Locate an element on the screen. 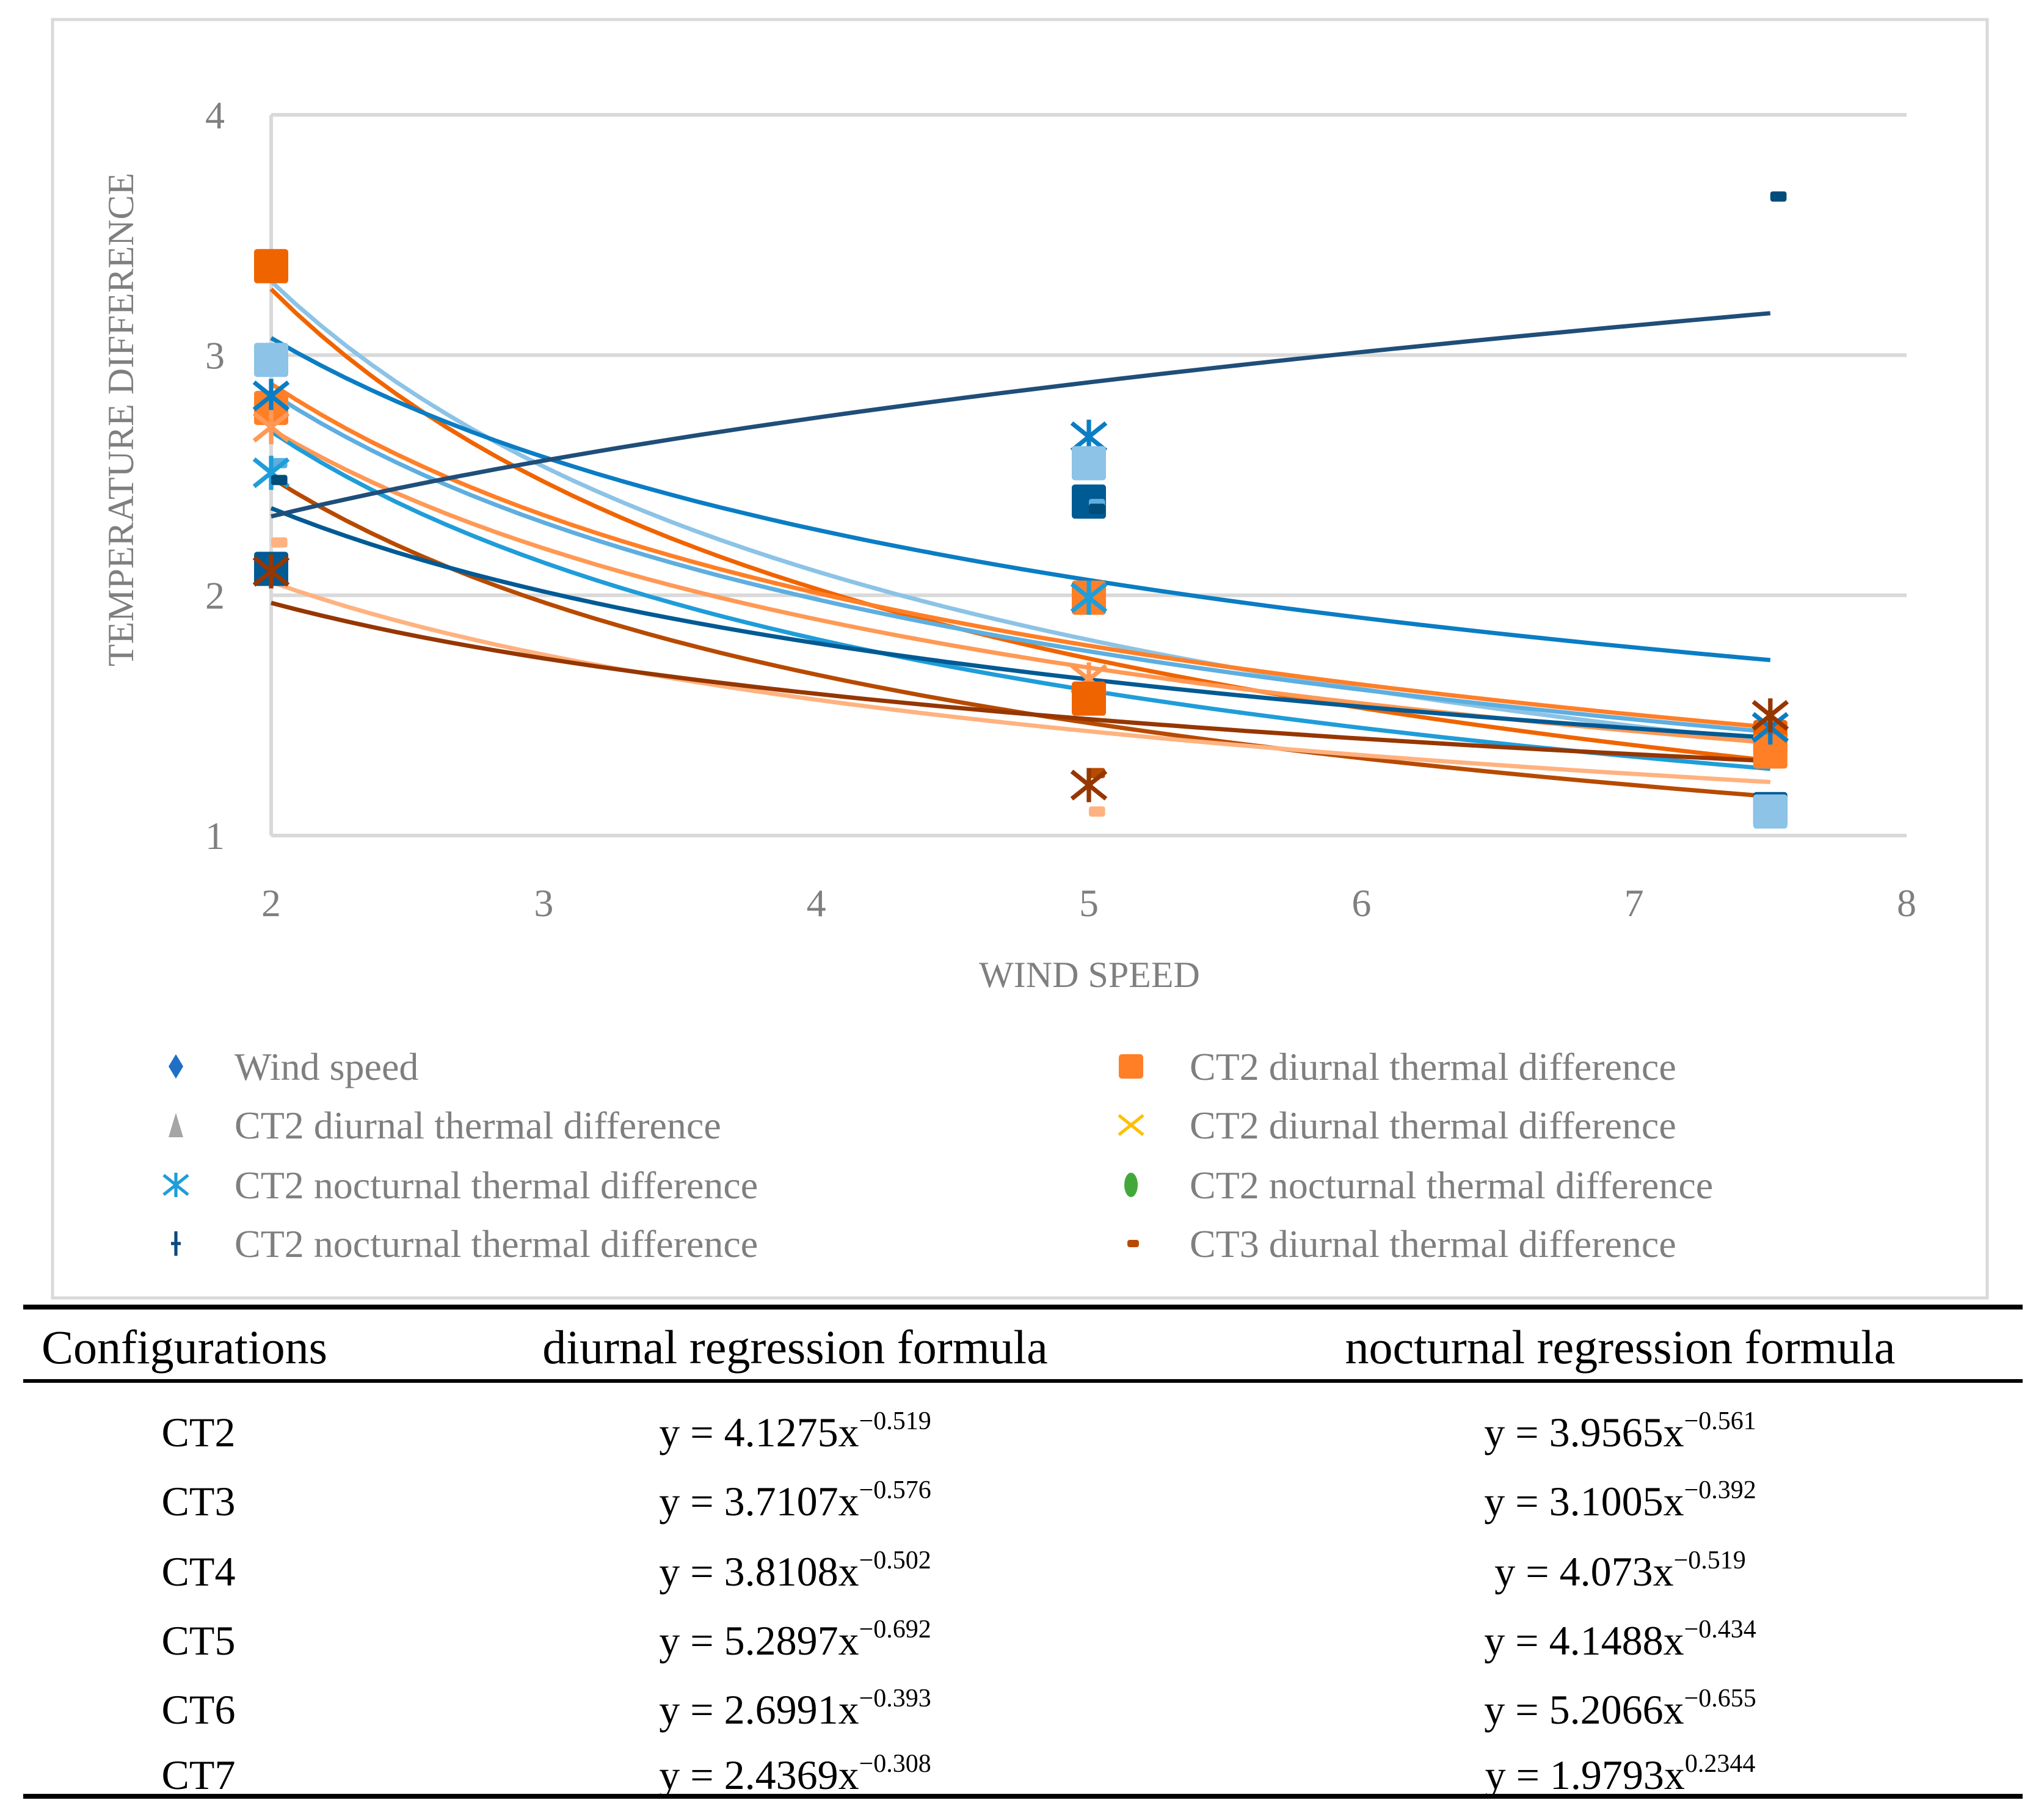  legend-marker-x-icon is located at coordinates (1131, 1125).